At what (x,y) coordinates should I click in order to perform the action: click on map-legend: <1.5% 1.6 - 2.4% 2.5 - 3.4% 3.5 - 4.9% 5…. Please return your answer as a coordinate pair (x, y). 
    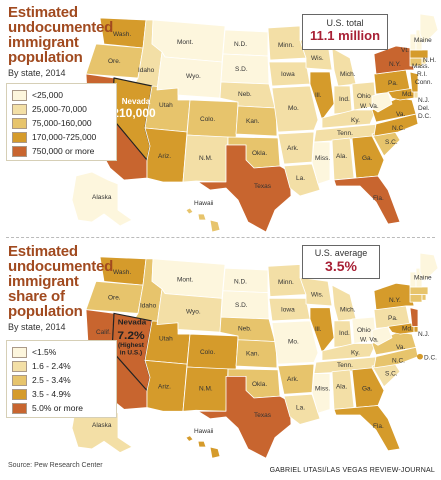
    Looking at the image, I should click on (61, 379).